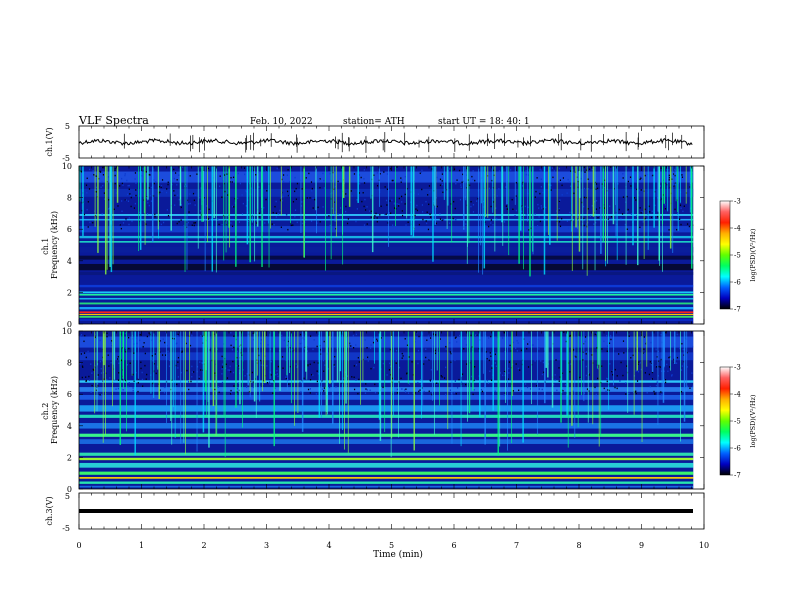 The height and width of the screenshot is (612, 792). What do you see at coordinates (69, 457) in the screenshot?
I see `freq-tick-label: 2` at bounding box center [69, 457].